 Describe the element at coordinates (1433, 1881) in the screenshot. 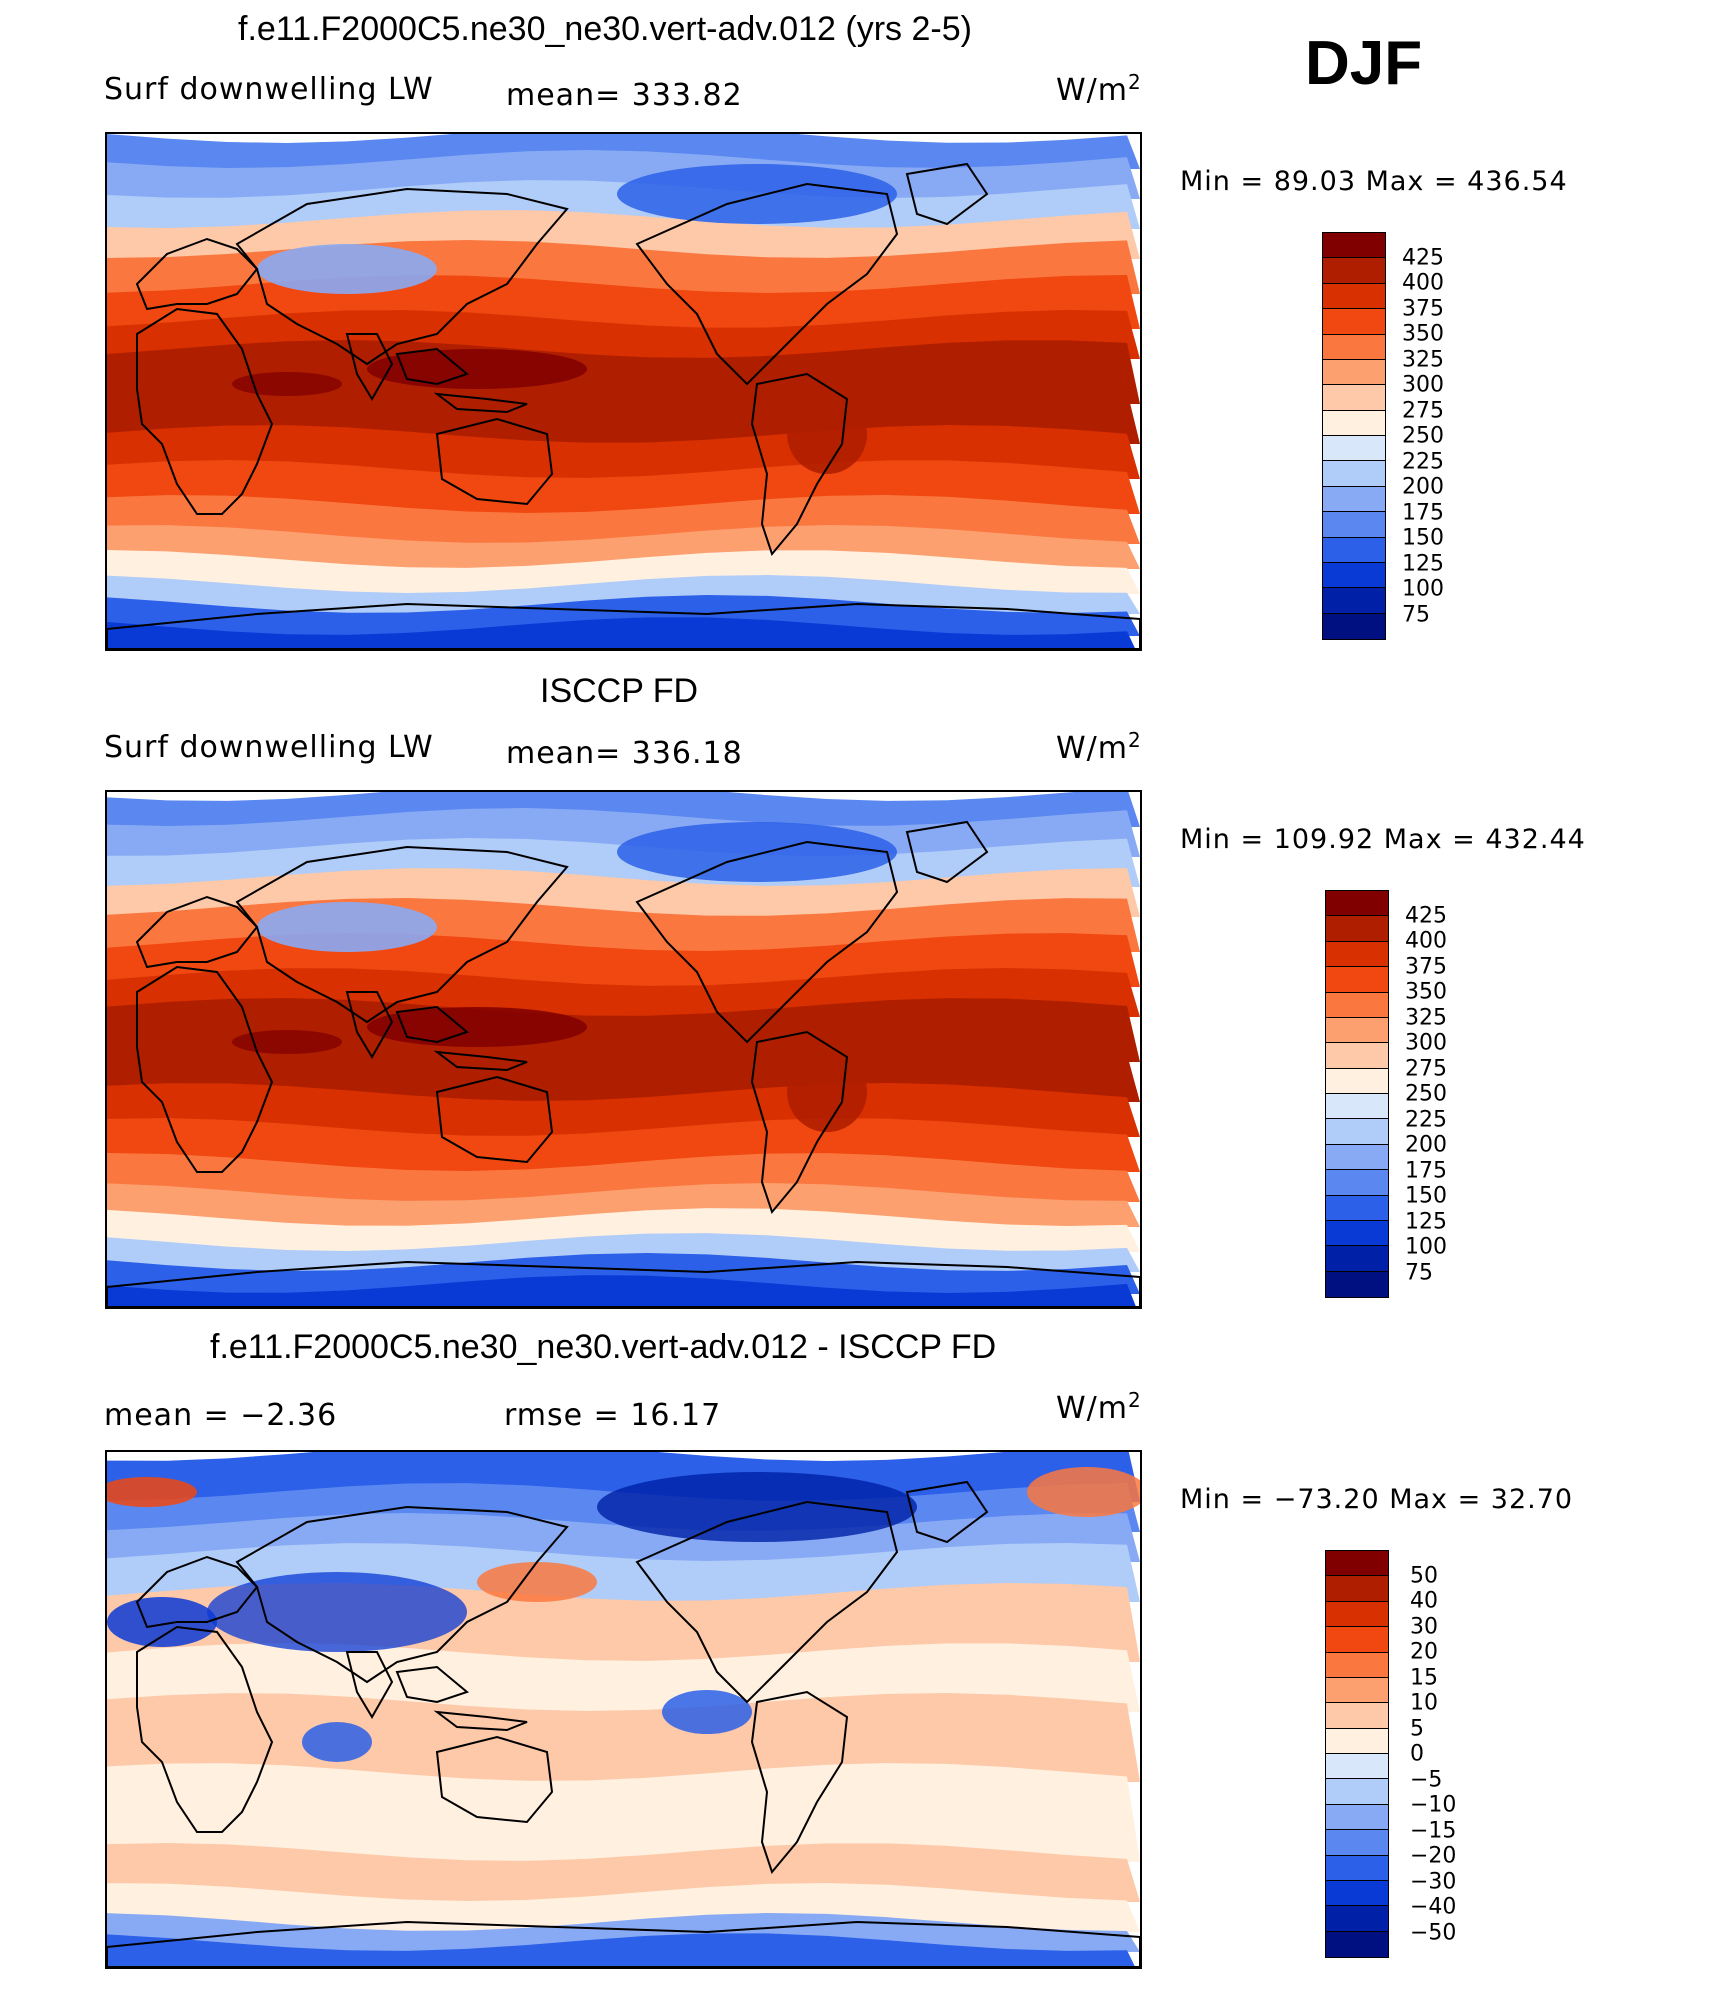

I see `colorbar-tick-label: −30` at that location.